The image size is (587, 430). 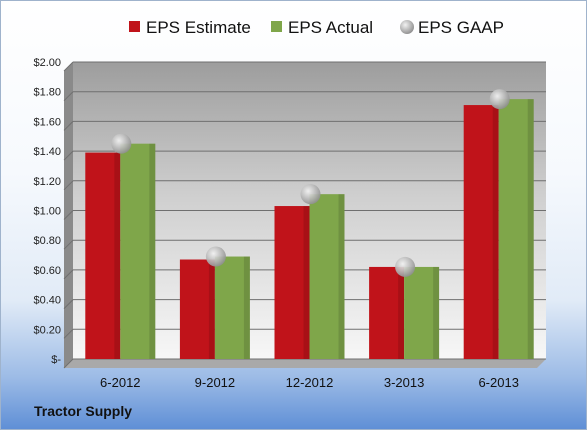 I want to click on plot-floor, so click(x=305, y=363).